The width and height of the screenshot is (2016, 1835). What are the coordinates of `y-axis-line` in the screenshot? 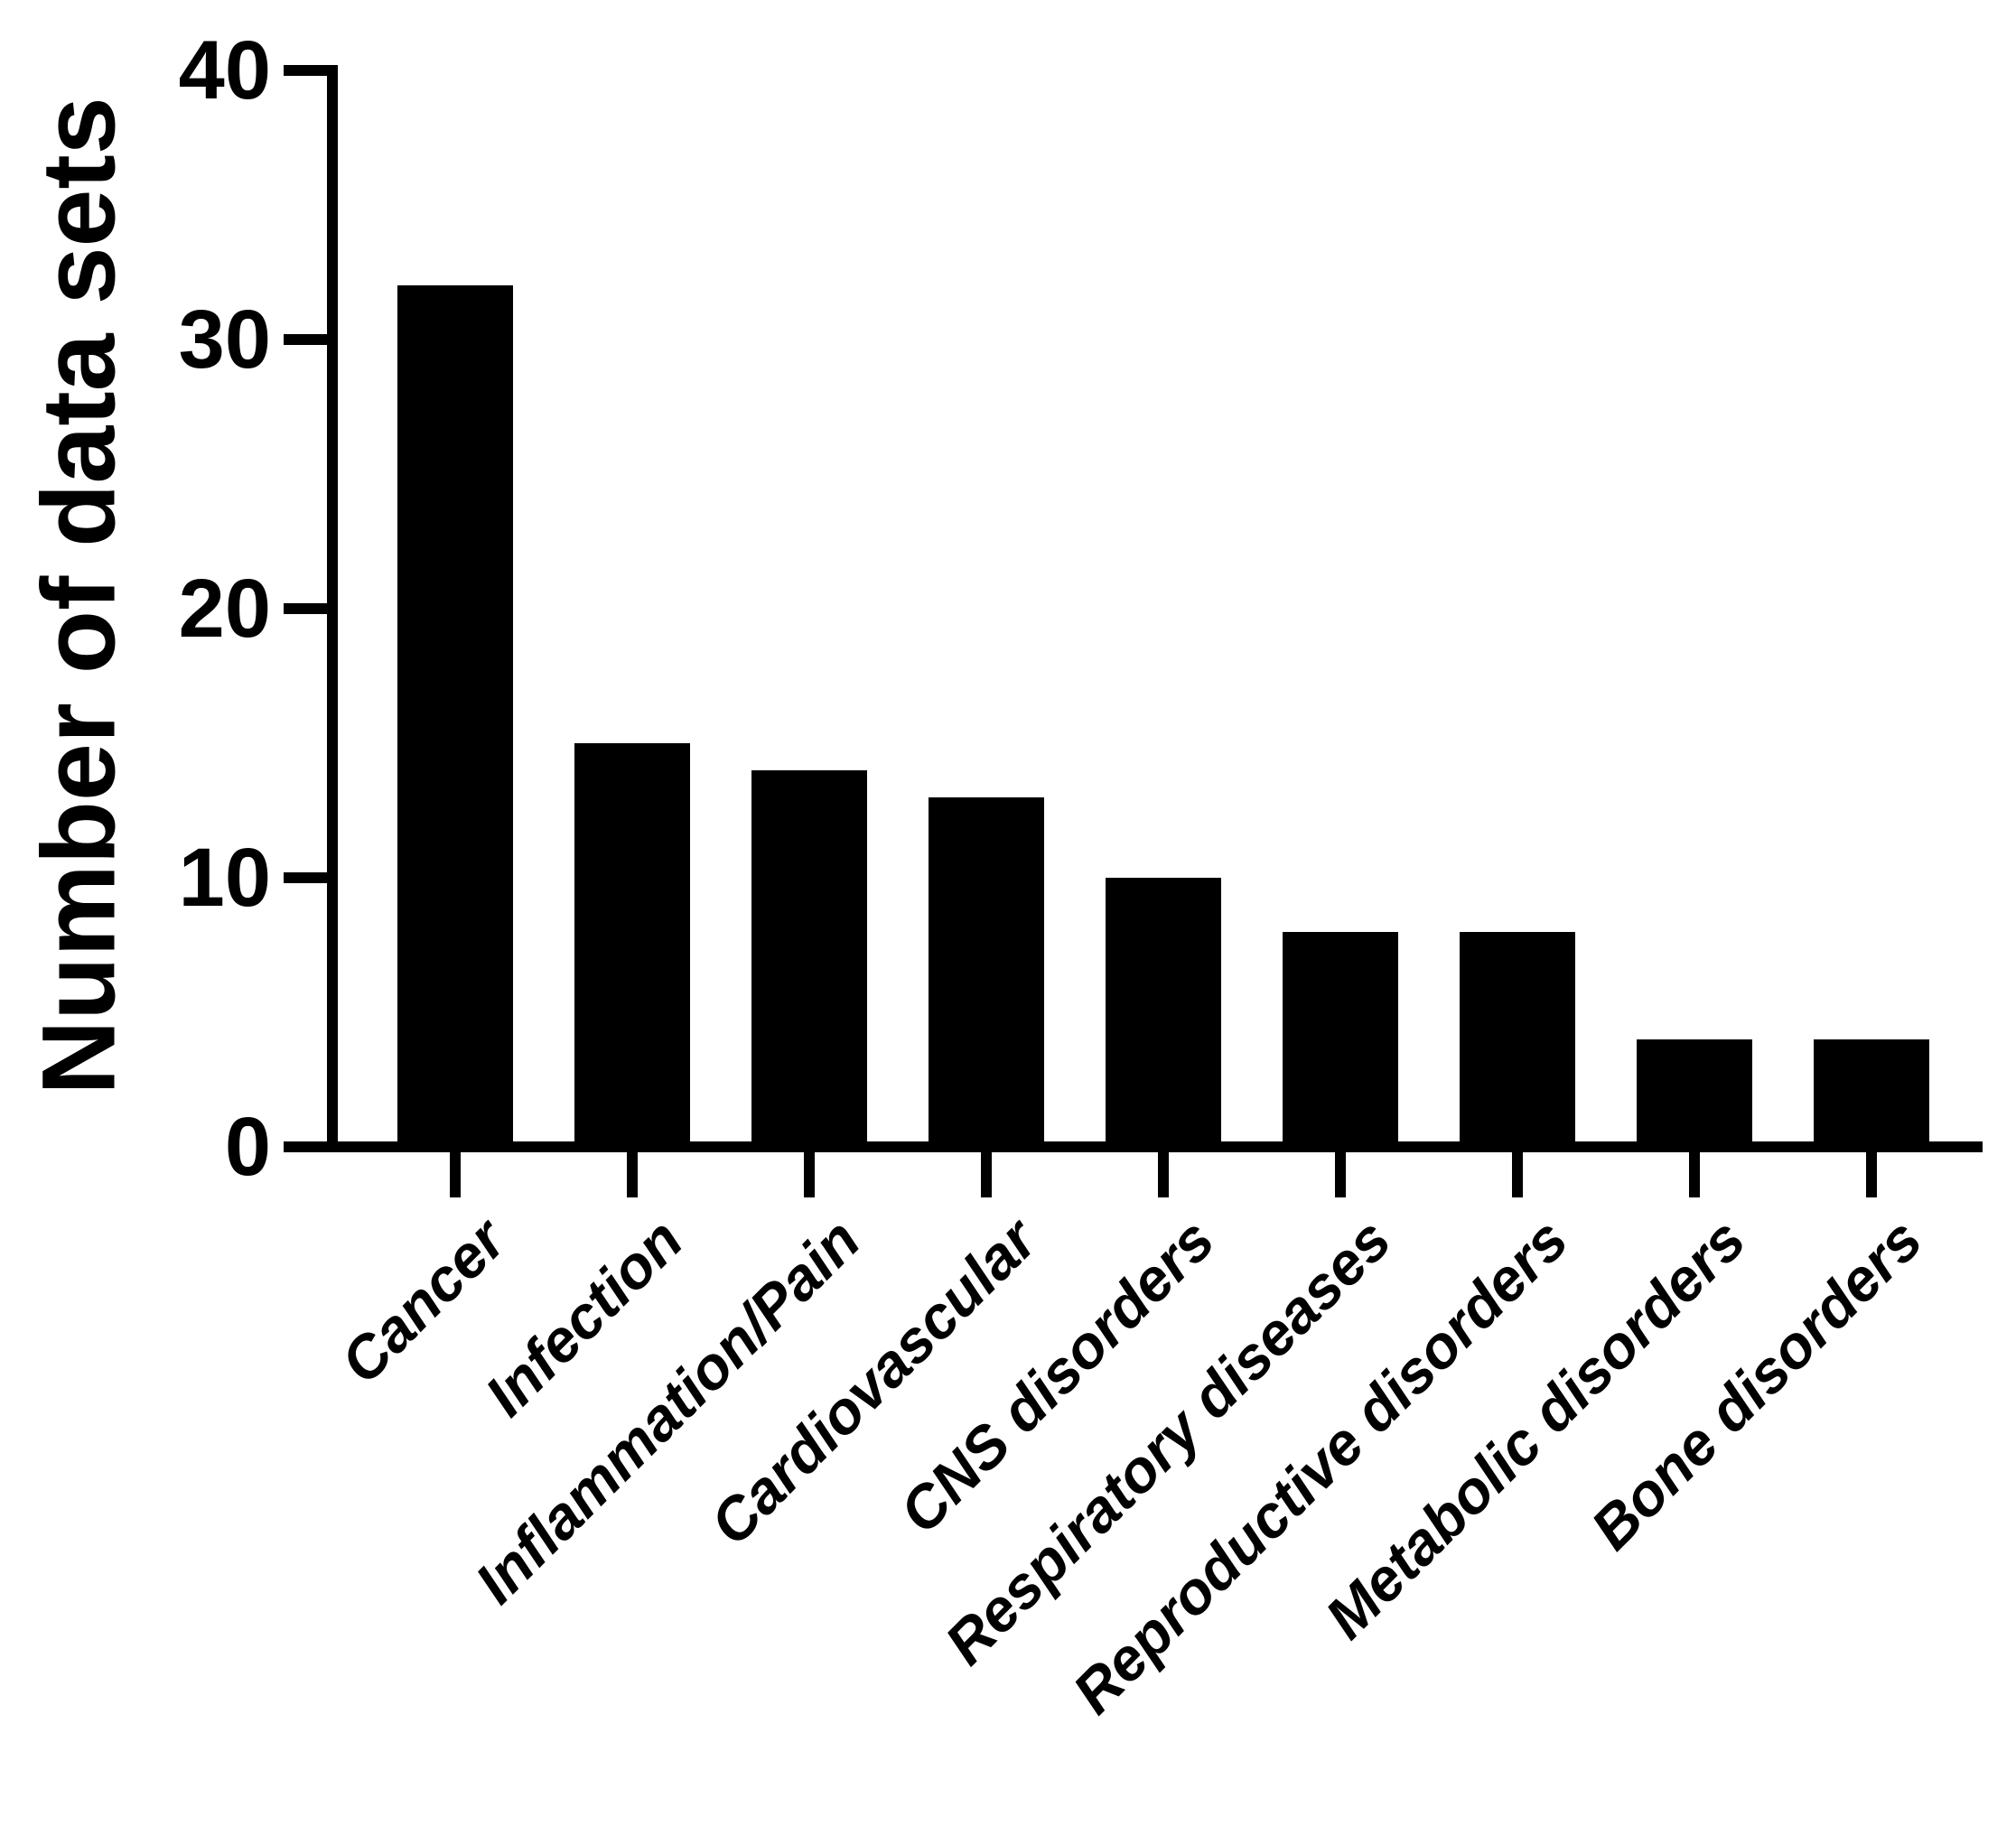 It's located at (332, 608).